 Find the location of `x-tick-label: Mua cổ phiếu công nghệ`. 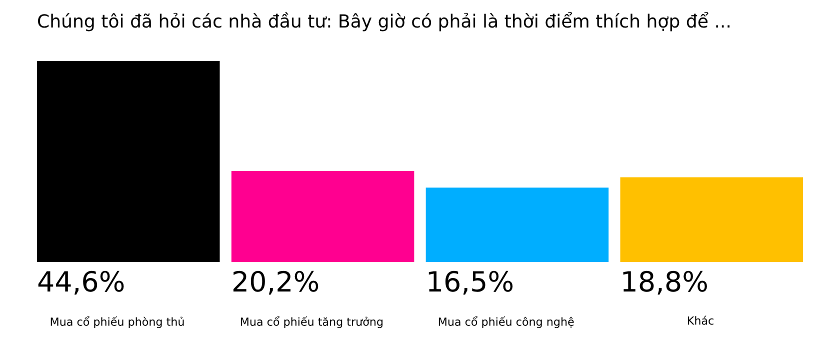

x-tick-label: Mua cổ phiếu công nghệ is located at coordinates (506, 322).